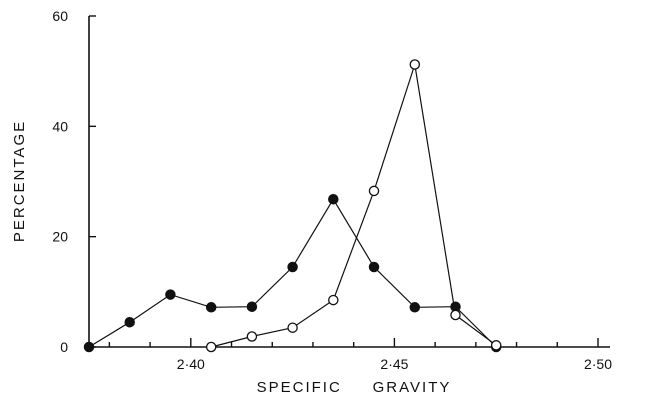 The width and height of the screenshot is (664, 400). Describe the element at coordinates (19, 181) in the screenshot. I see `y-axis-title: PERCENTAGE` at that location.